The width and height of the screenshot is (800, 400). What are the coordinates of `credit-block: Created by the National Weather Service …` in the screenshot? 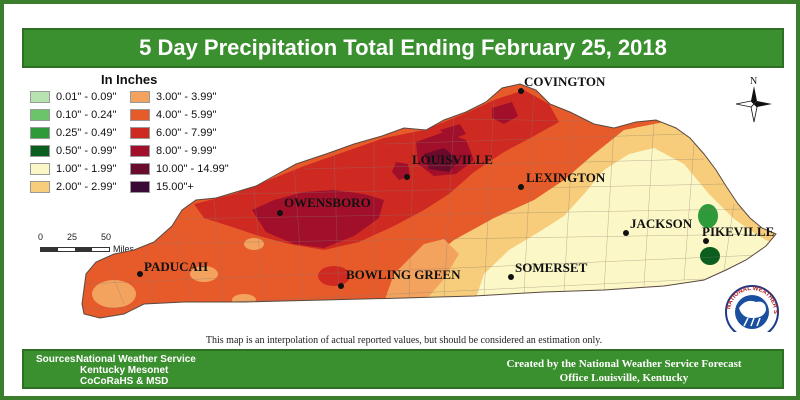 It's located at (624, 371).